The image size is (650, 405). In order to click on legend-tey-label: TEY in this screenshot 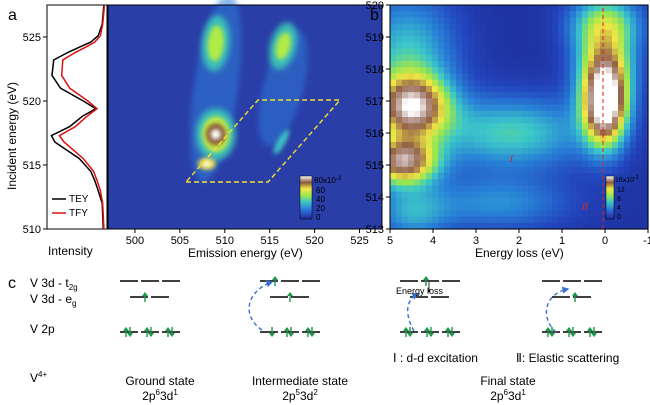, I will do `click(79, 199)`.